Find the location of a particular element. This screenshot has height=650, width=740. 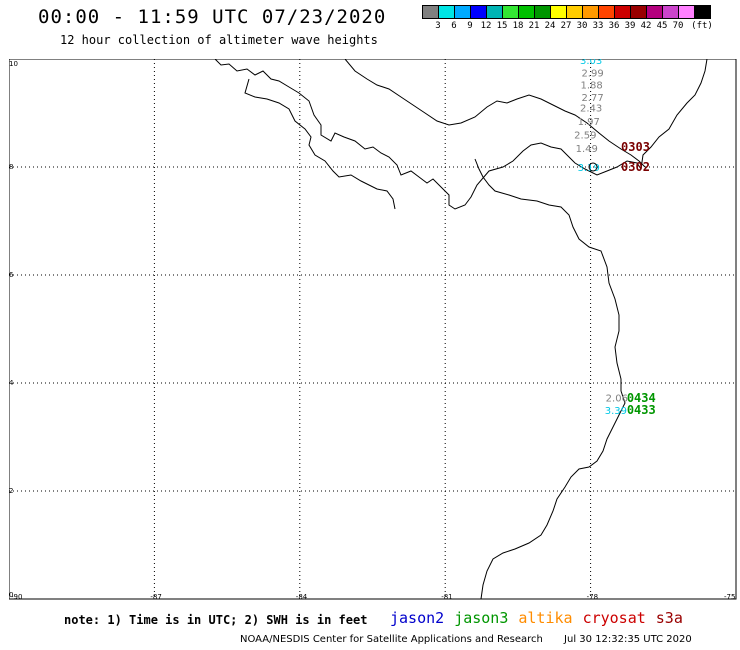

colorbar-label: (ft) is located at coordinates (702, 26).